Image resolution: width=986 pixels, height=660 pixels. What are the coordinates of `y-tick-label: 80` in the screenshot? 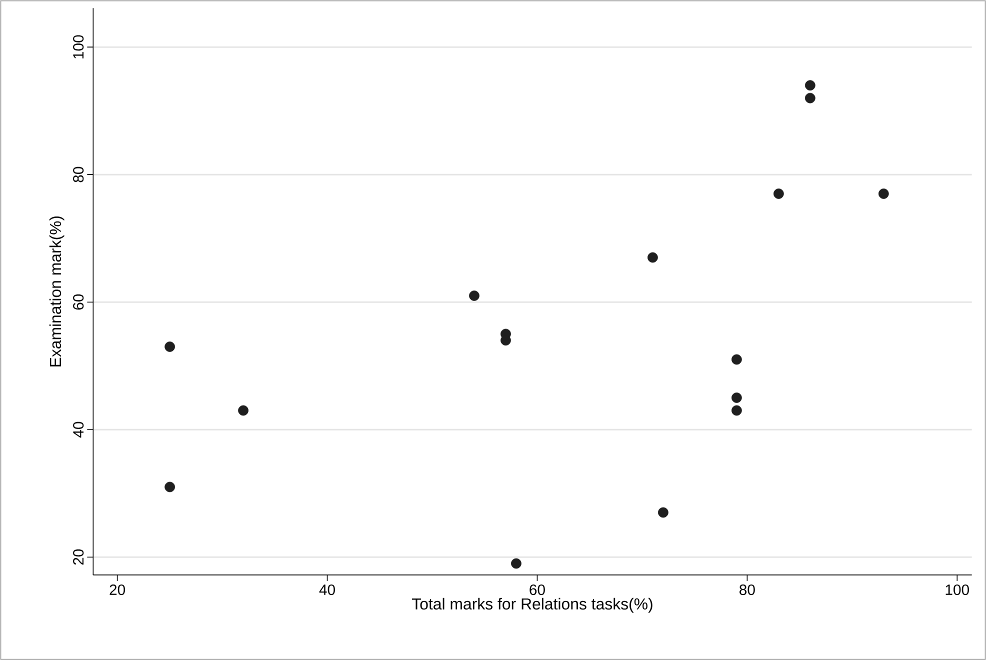 It's located at (78, 174).